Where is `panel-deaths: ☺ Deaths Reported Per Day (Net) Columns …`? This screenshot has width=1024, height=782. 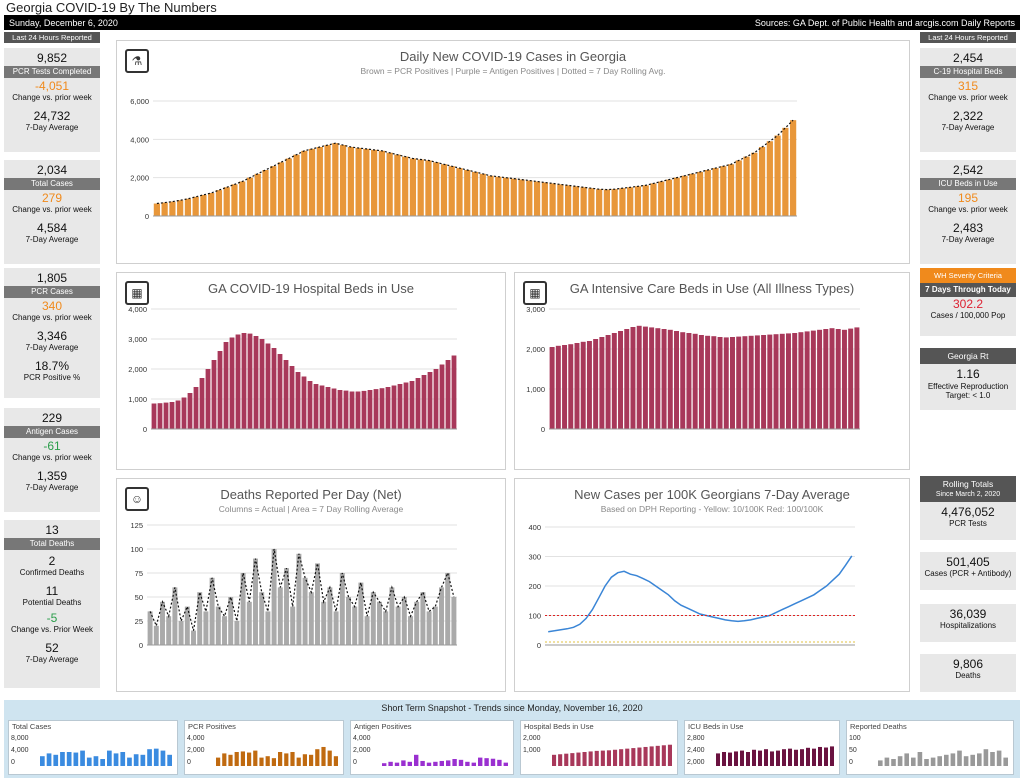
panel-deaths: ☺ Deaths Reported Per Day (Net) Columns … is located at coordinates (311, 585).